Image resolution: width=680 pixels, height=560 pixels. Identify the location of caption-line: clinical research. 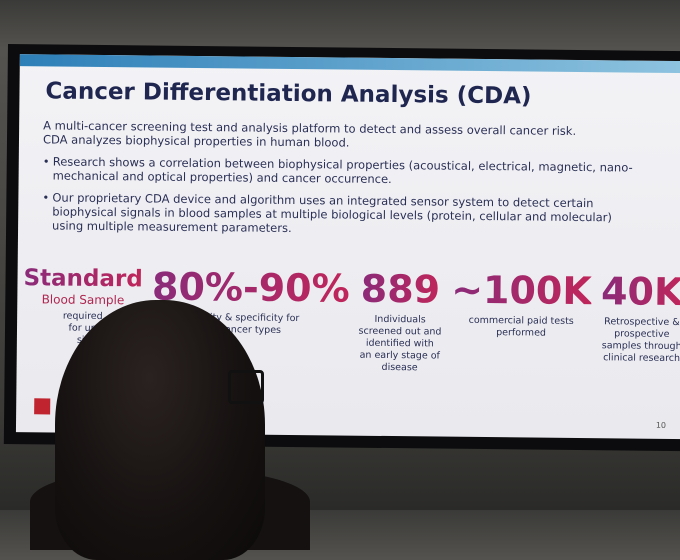
(641, 358).